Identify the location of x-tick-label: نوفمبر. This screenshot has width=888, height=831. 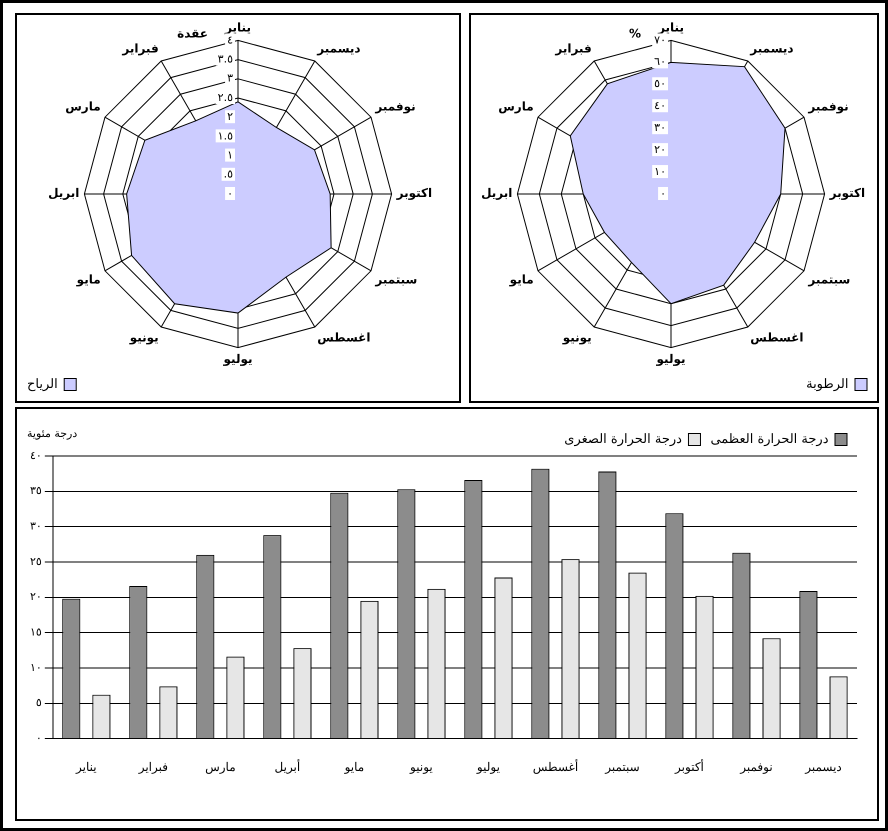
(756, 767).